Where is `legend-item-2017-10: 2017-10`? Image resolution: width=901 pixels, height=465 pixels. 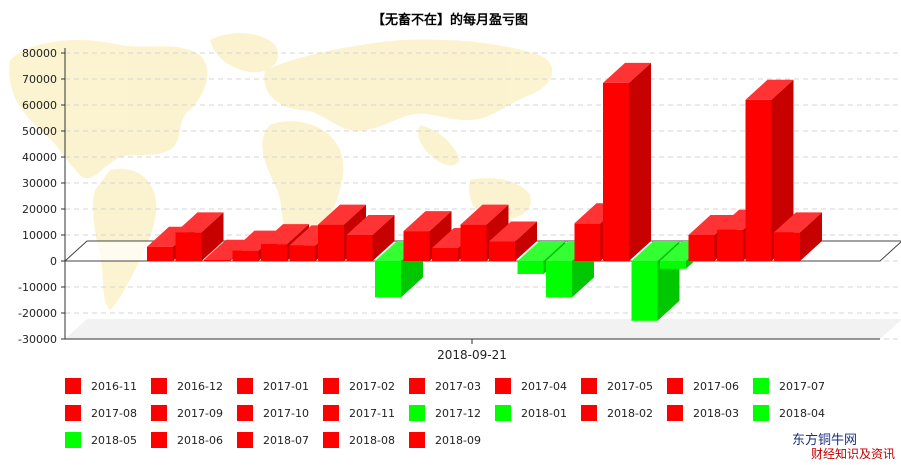 legend-item-2017-10: 2017-10 is located at coordinates (273, 413).